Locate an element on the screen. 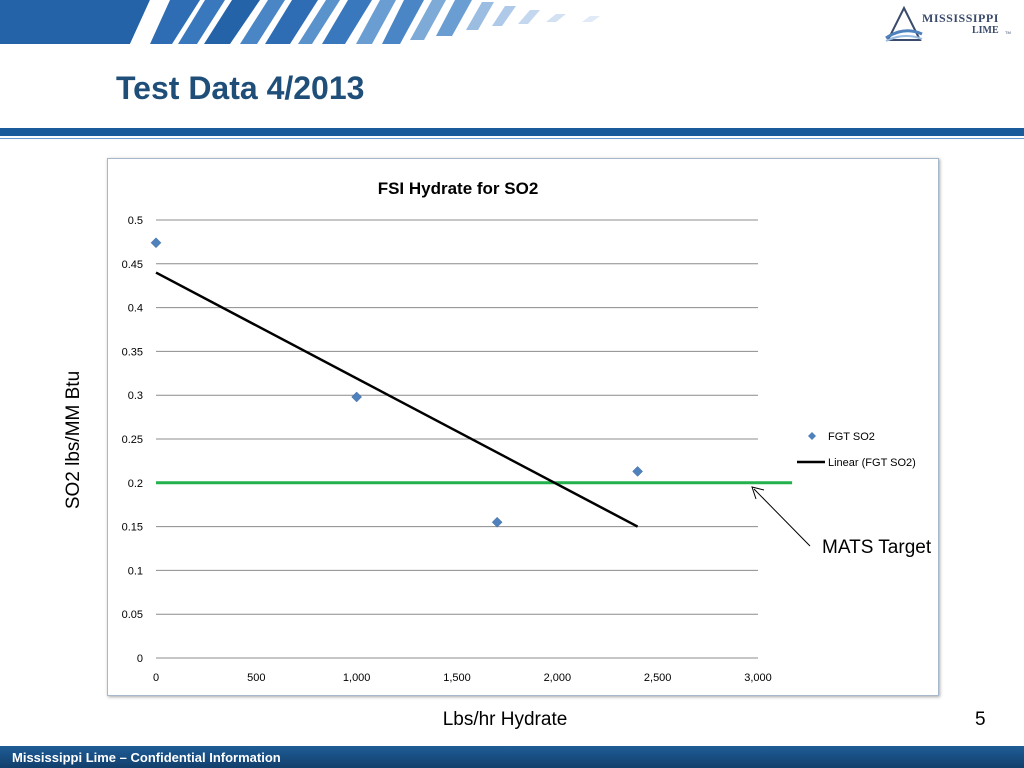  page-number: 5 is located at coordinates (980, 719).